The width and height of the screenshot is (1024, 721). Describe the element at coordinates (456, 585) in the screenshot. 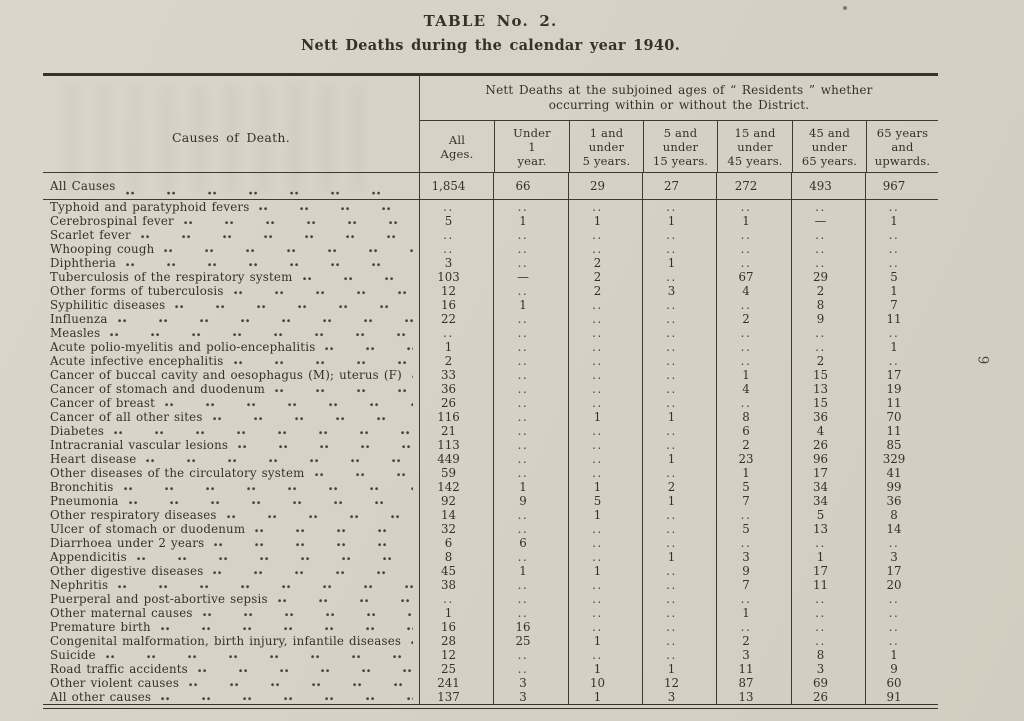

I see `value-cell: 38` at that location.